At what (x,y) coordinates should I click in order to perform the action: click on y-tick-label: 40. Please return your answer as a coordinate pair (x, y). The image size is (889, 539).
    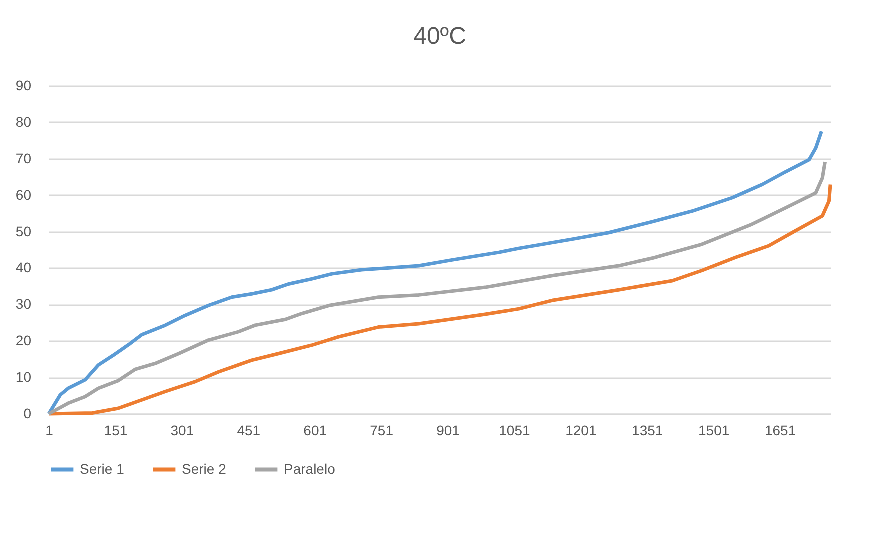
    Looking at the image, I should click on (24, 268).